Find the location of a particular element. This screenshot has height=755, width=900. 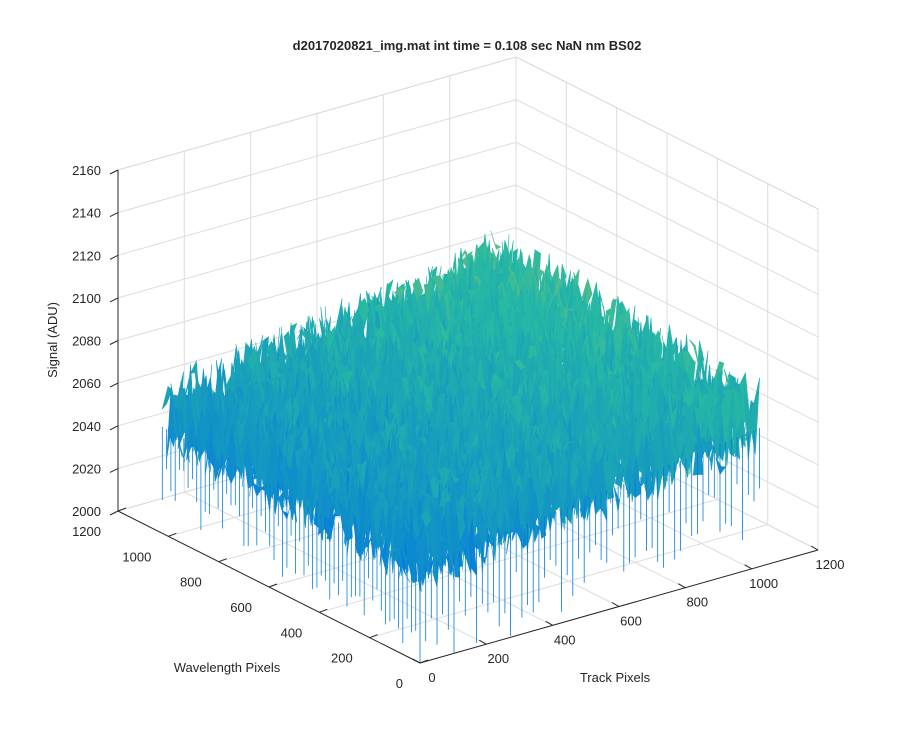

y-tick-label: 1000 is located at coordinates (136, 556).